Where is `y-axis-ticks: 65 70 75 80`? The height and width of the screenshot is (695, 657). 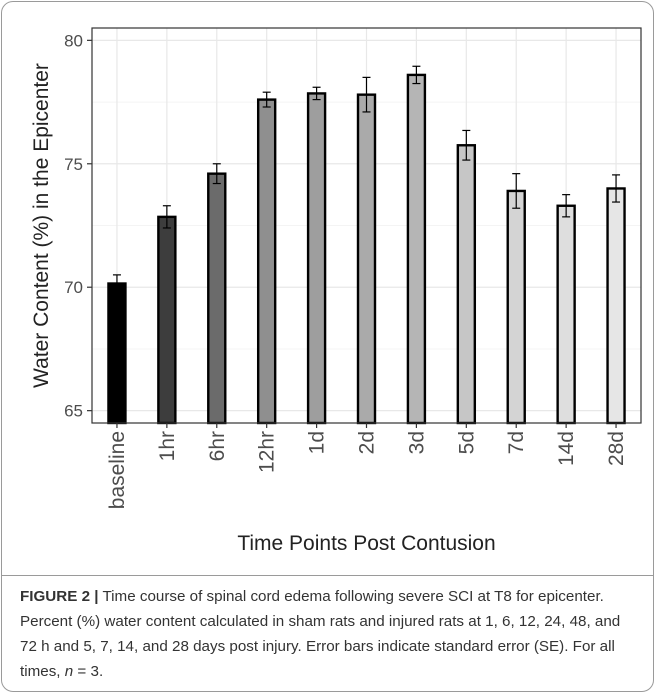
y-axis-ticks: 65 70 75 80 is located at coordinates (78, 226).